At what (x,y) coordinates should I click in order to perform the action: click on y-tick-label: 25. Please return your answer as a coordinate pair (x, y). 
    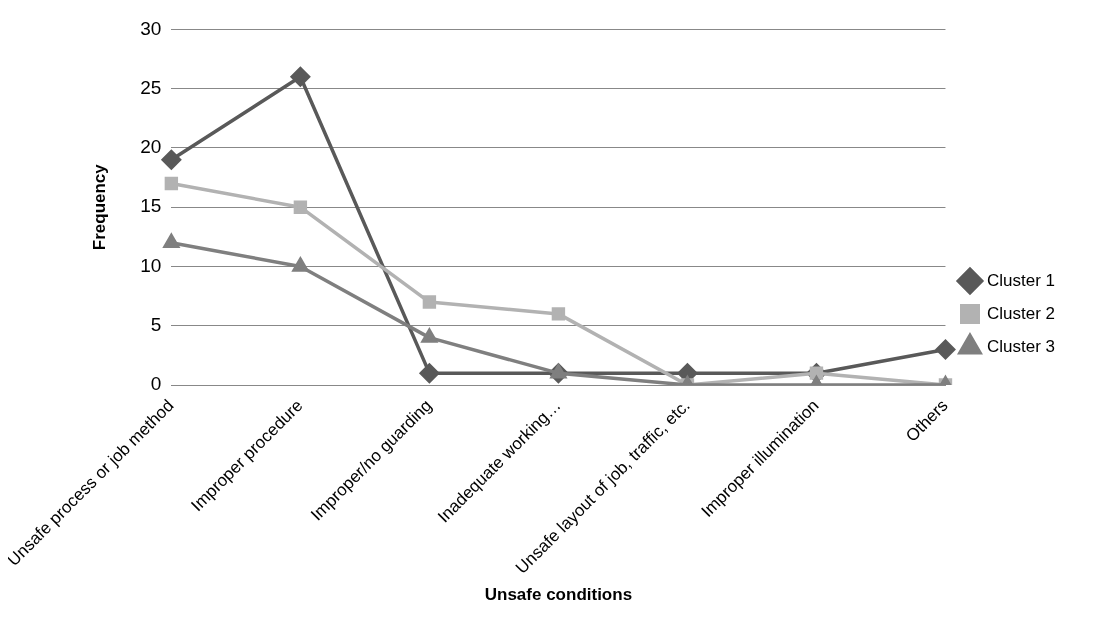
    Looking at the image, I should click on (151, 87).